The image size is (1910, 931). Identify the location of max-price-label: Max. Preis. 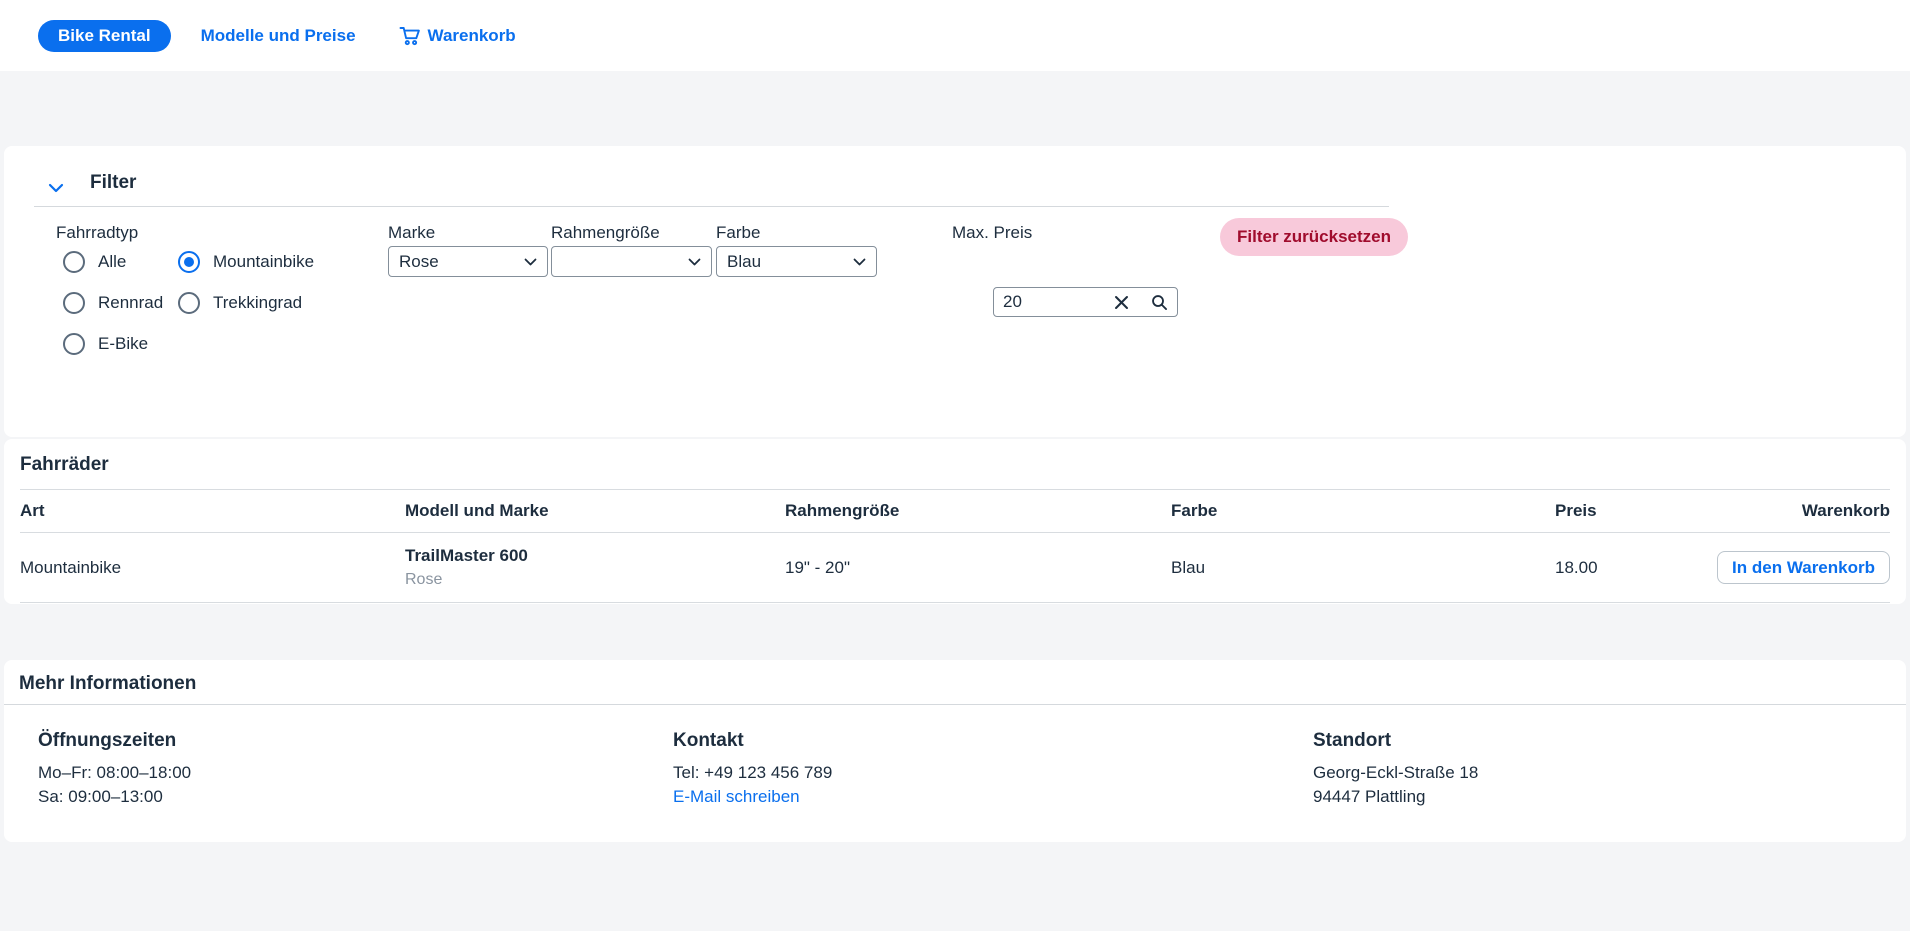
(992, 232).